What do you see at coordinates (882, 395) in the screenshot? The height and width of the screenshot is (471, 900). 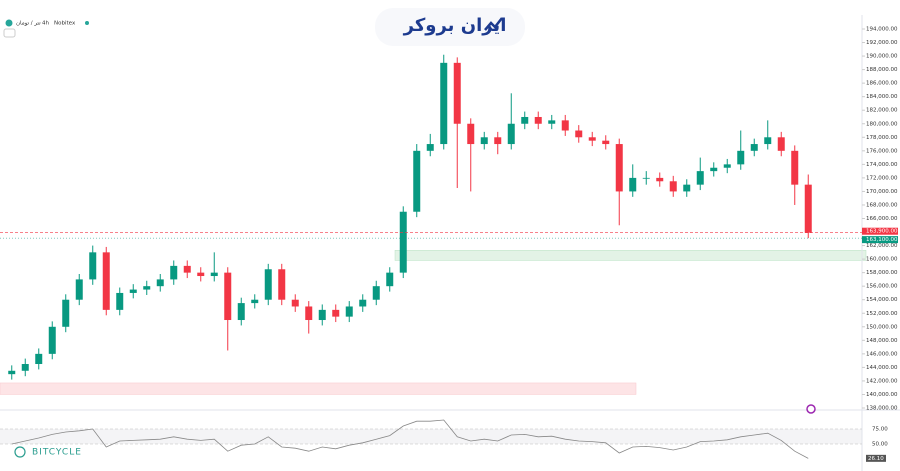 I see `y-tick-label: 140,000.00` at bounding box center [882, 395].